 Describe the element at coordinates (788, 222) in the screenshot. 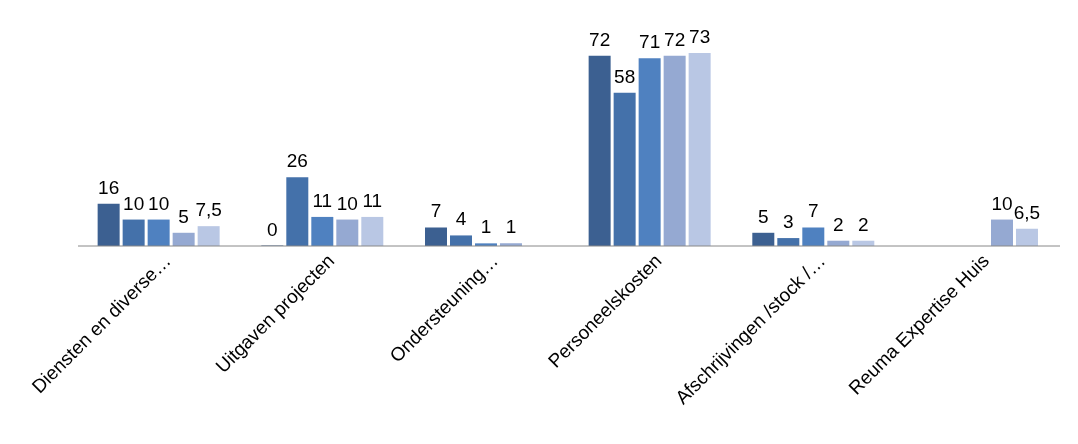

I see `data-label: 3` at that location.